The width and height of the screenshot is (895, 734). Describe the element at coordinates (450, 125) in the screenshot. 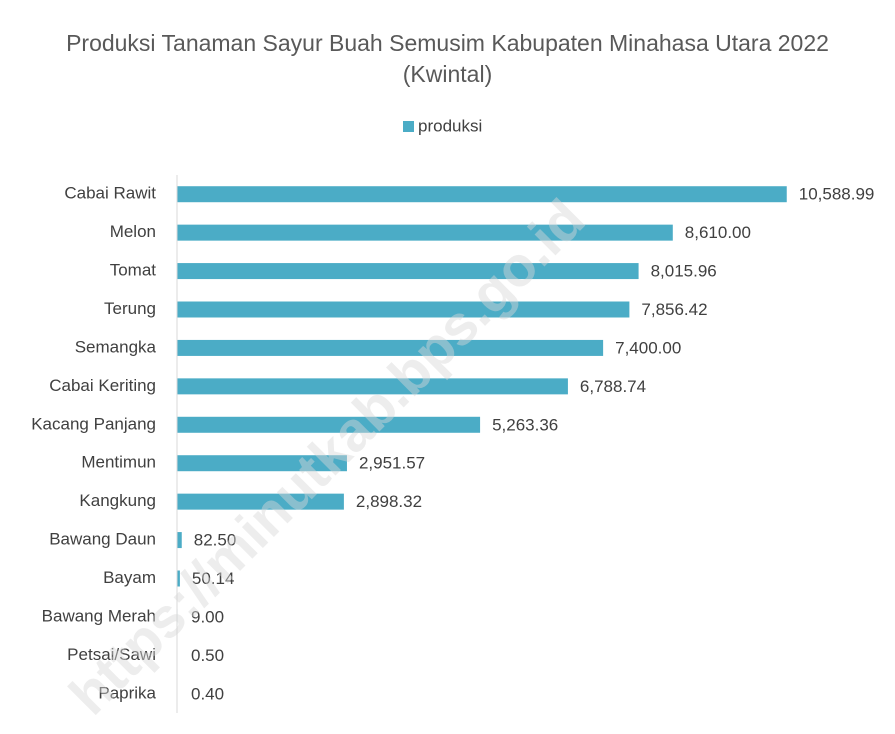

I see `legend-label: produksi` at that location.